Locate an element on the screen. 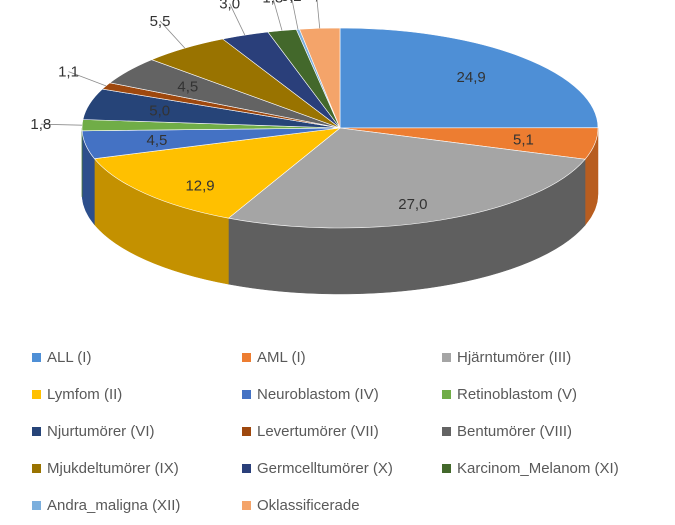 The height and width of the screenshot is (525, 675). data-label-13: 2,5 is located at coordinates (316, 1).